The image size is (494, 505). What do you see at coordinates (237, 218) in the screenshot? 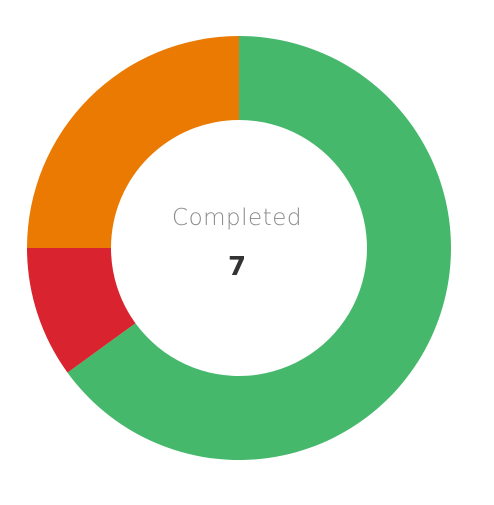
I see `center-label: Completed` at bounding box center [237, 218].